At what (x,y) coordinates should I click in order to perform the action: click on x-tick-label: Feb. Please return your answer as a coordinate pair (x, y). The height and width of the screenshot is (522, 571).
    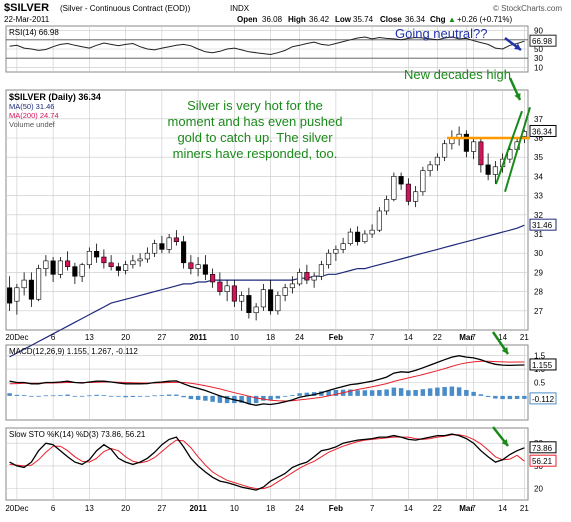
    Looking at the image, I should click on (336, 508).